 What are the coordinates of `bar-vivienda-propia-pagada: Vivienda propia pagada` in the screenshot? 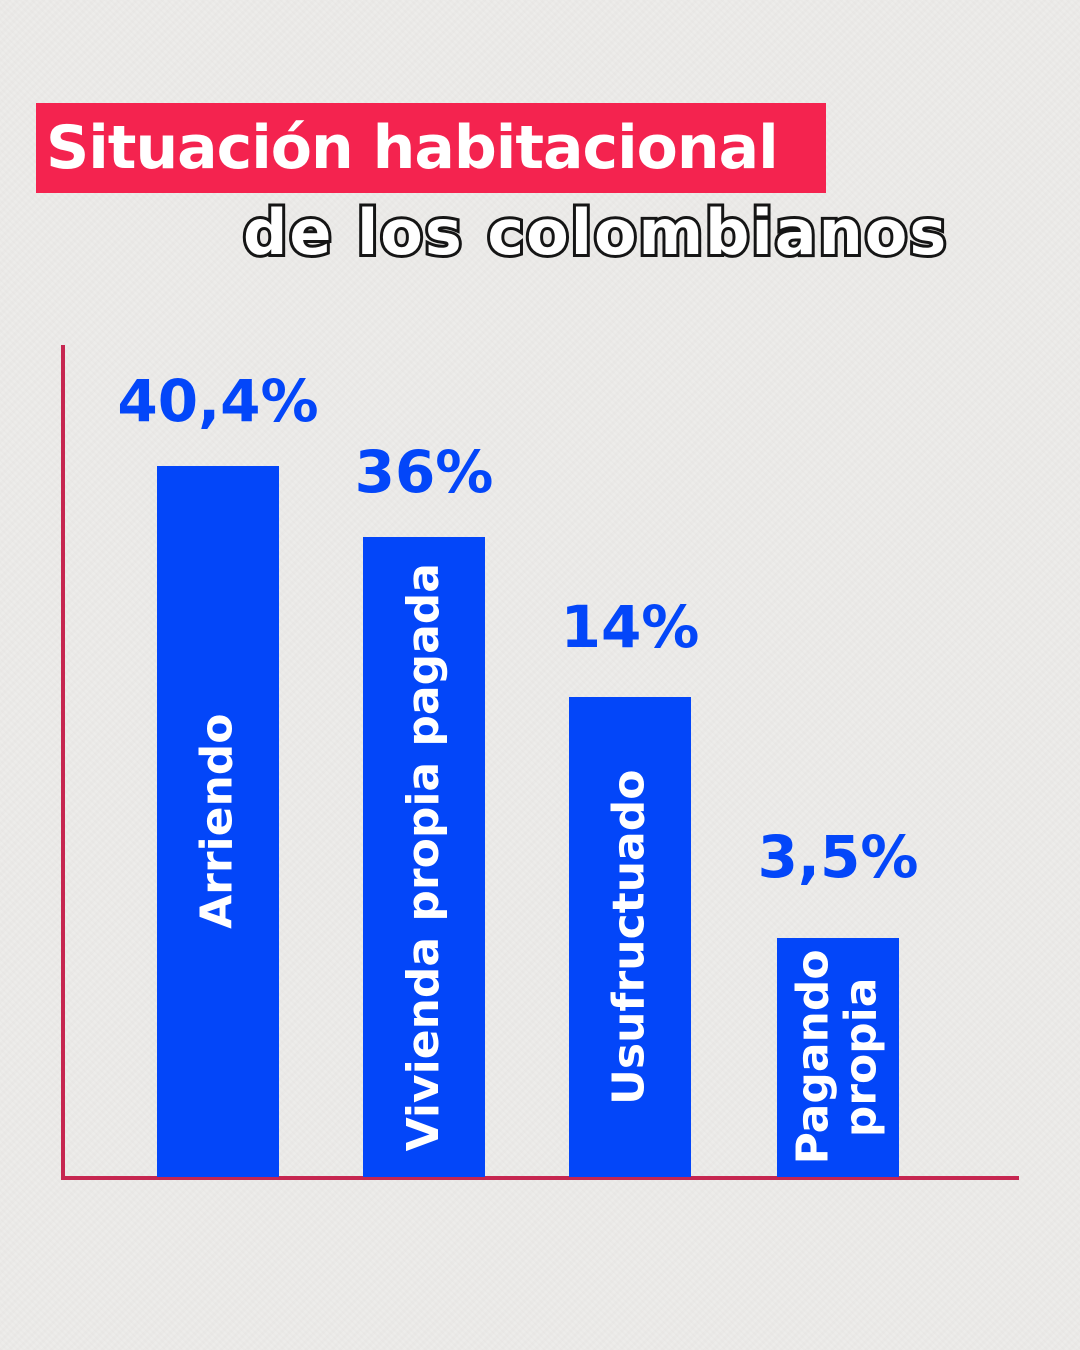 It's located at (424, 857).